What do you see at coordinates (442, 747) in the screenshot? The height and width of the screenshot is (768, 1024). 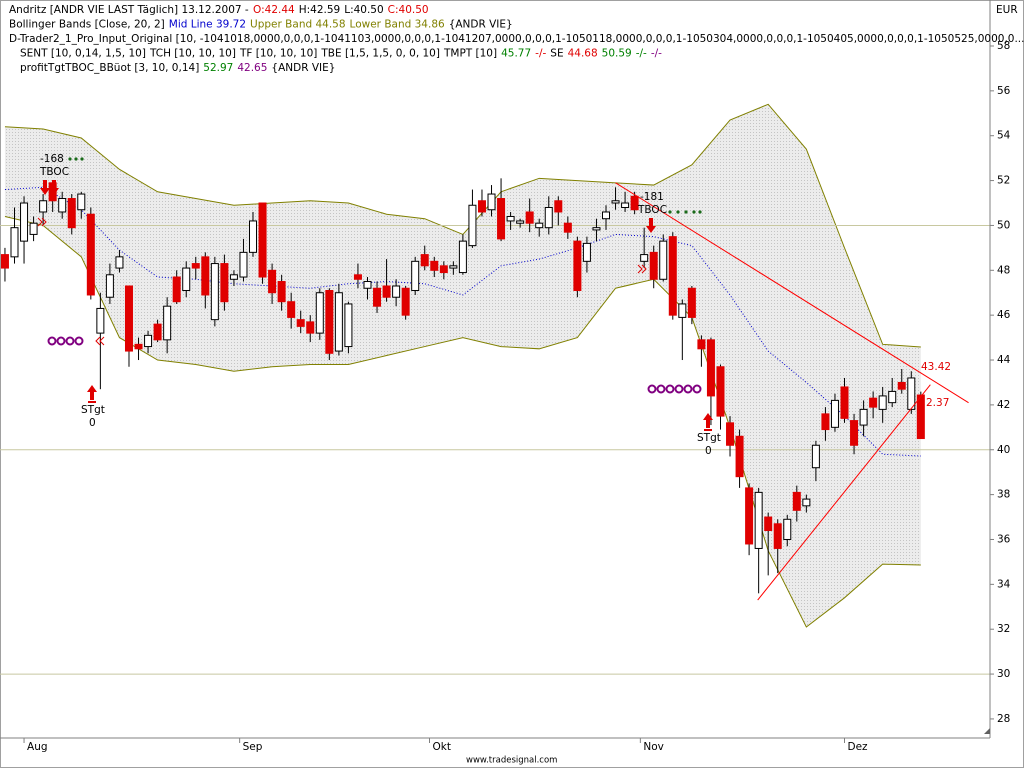 I see `x-tick-label: Okt` at bounding box center [442, 747].